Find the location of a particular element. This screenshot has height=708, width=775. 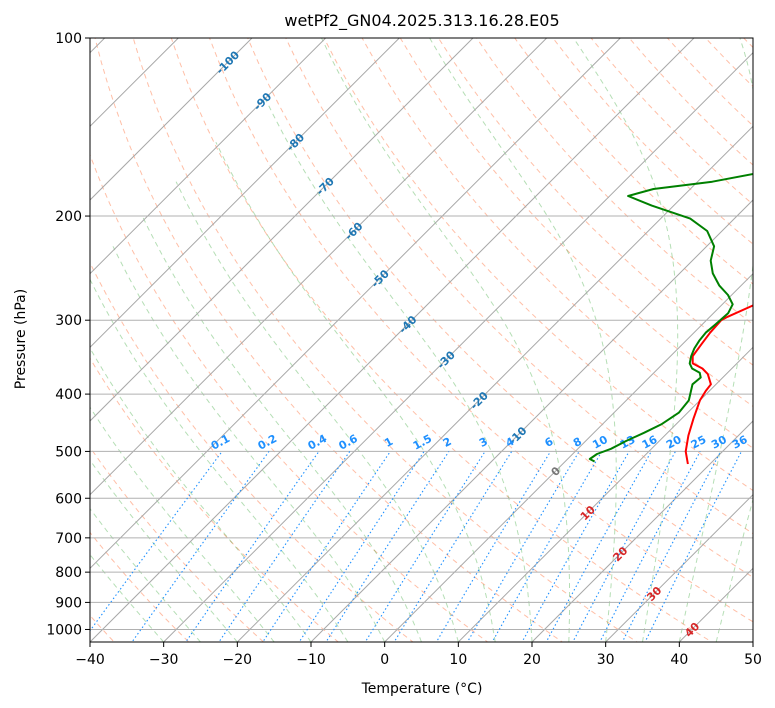

profile-lines is located at coordinates (670, 318).